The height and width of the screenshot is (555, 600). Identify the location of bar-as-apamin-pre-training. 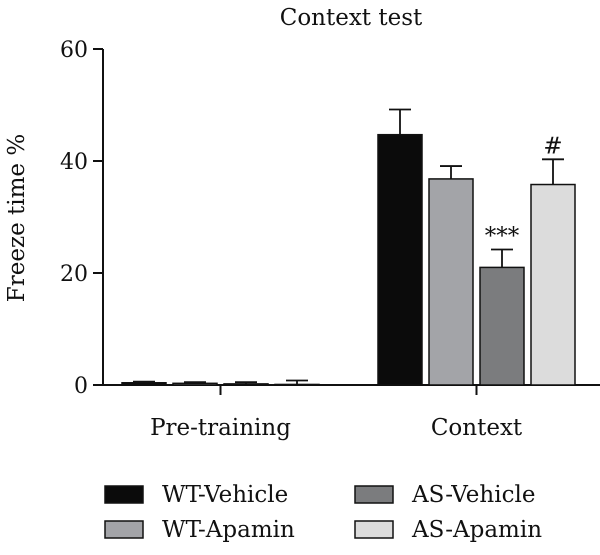
(297, 384).